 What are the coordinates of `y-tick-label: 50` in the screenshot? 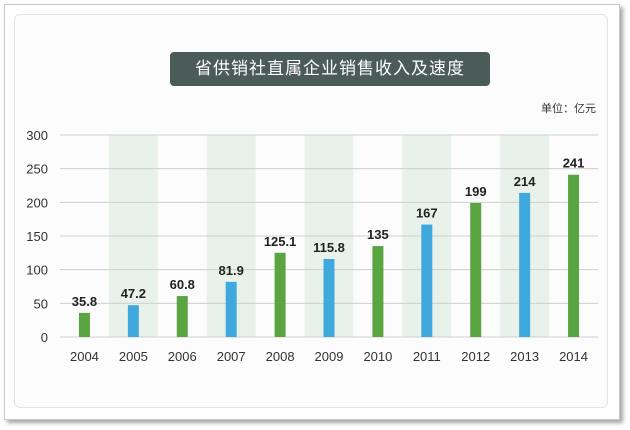 It's located at (41, 303).